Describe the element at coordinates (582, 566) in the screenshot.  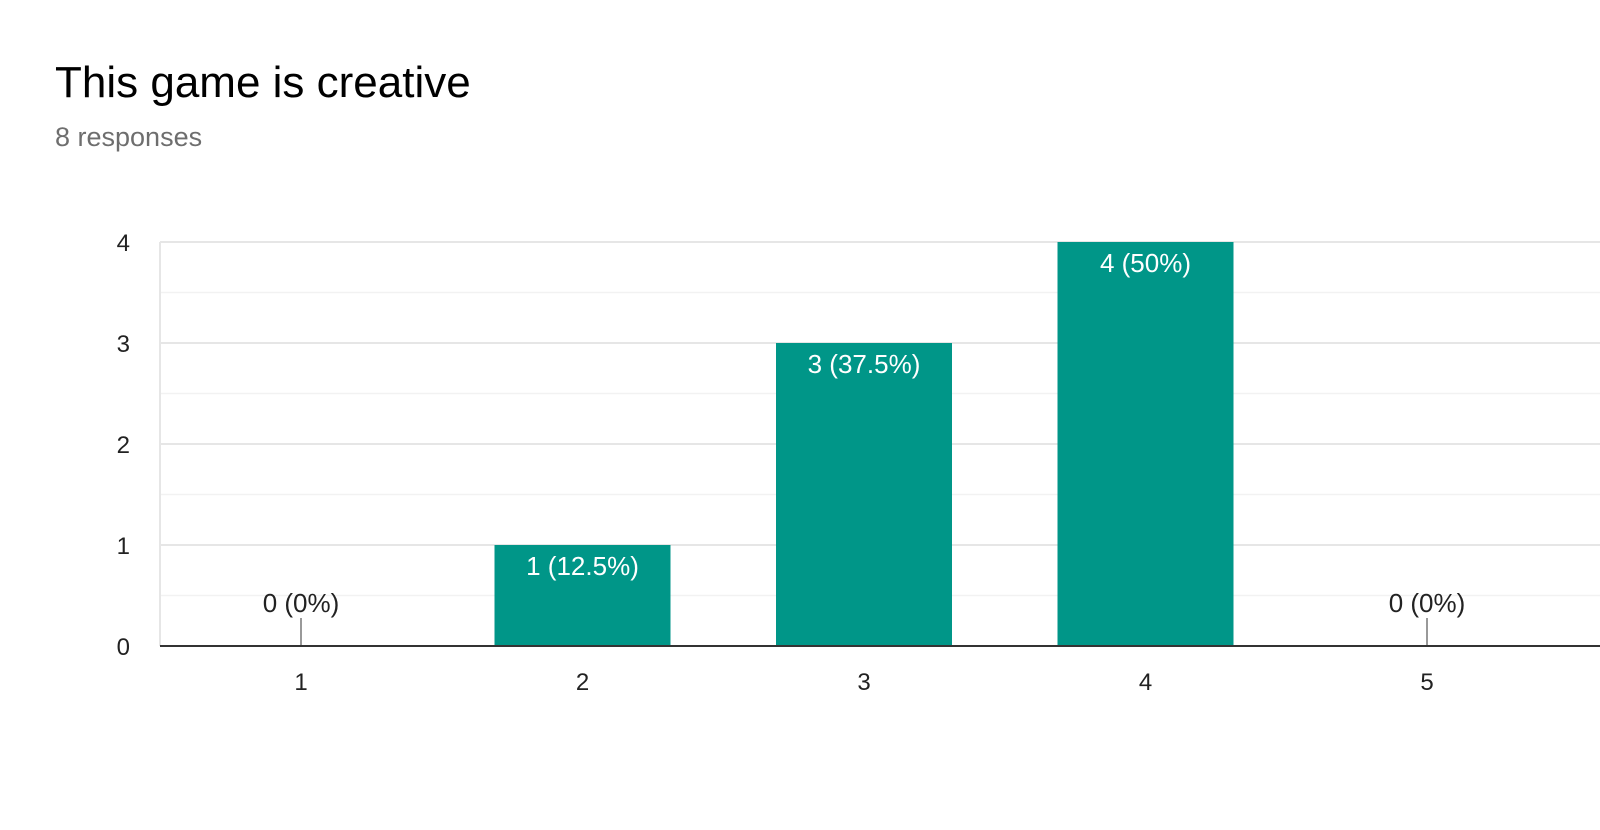
I see `bar-data-label: 1 (12.5%)` at that location.